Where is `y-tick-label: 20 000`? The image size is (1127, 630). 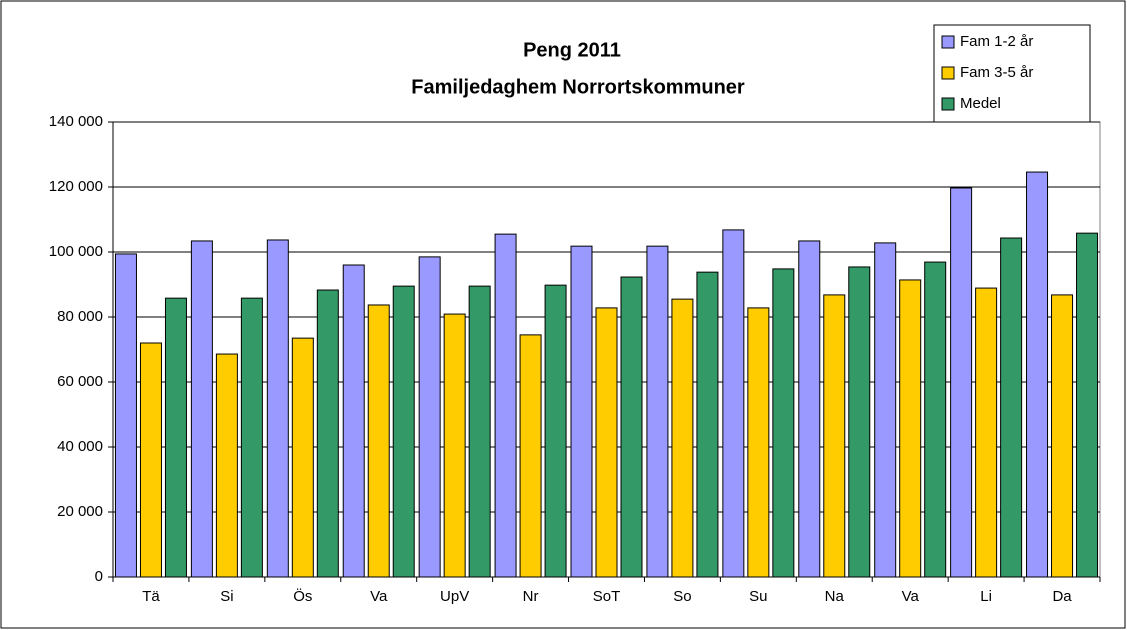 y-tick-label: 20 000 is located at coordinates (80, 511).